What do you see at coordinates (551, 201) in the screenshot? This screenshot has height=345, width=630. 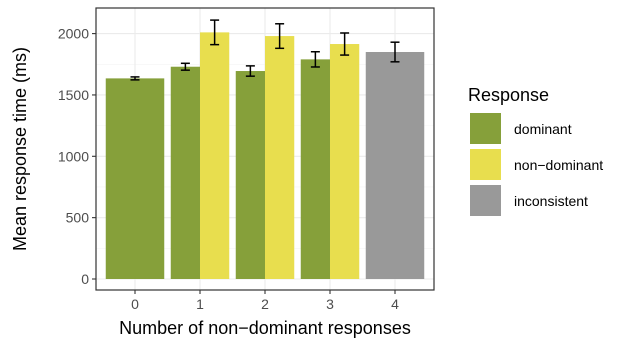 I see `legend-label: inconsistent` at bounding box center [551, 201].